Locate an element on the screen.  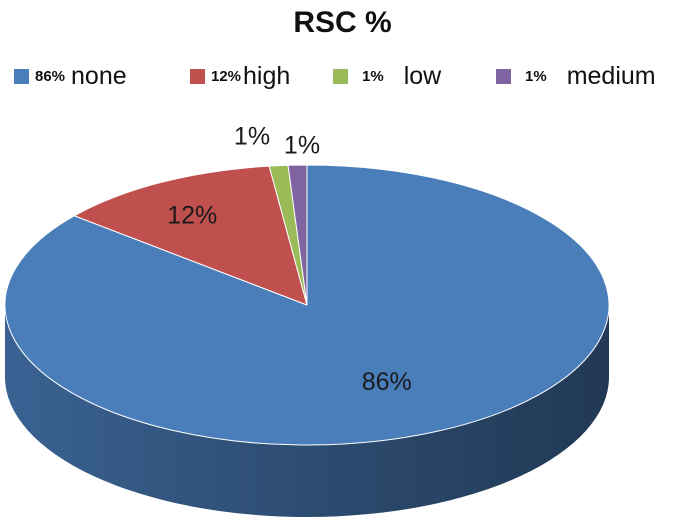
legend-swatch-low is located at coordinates (340, 76).